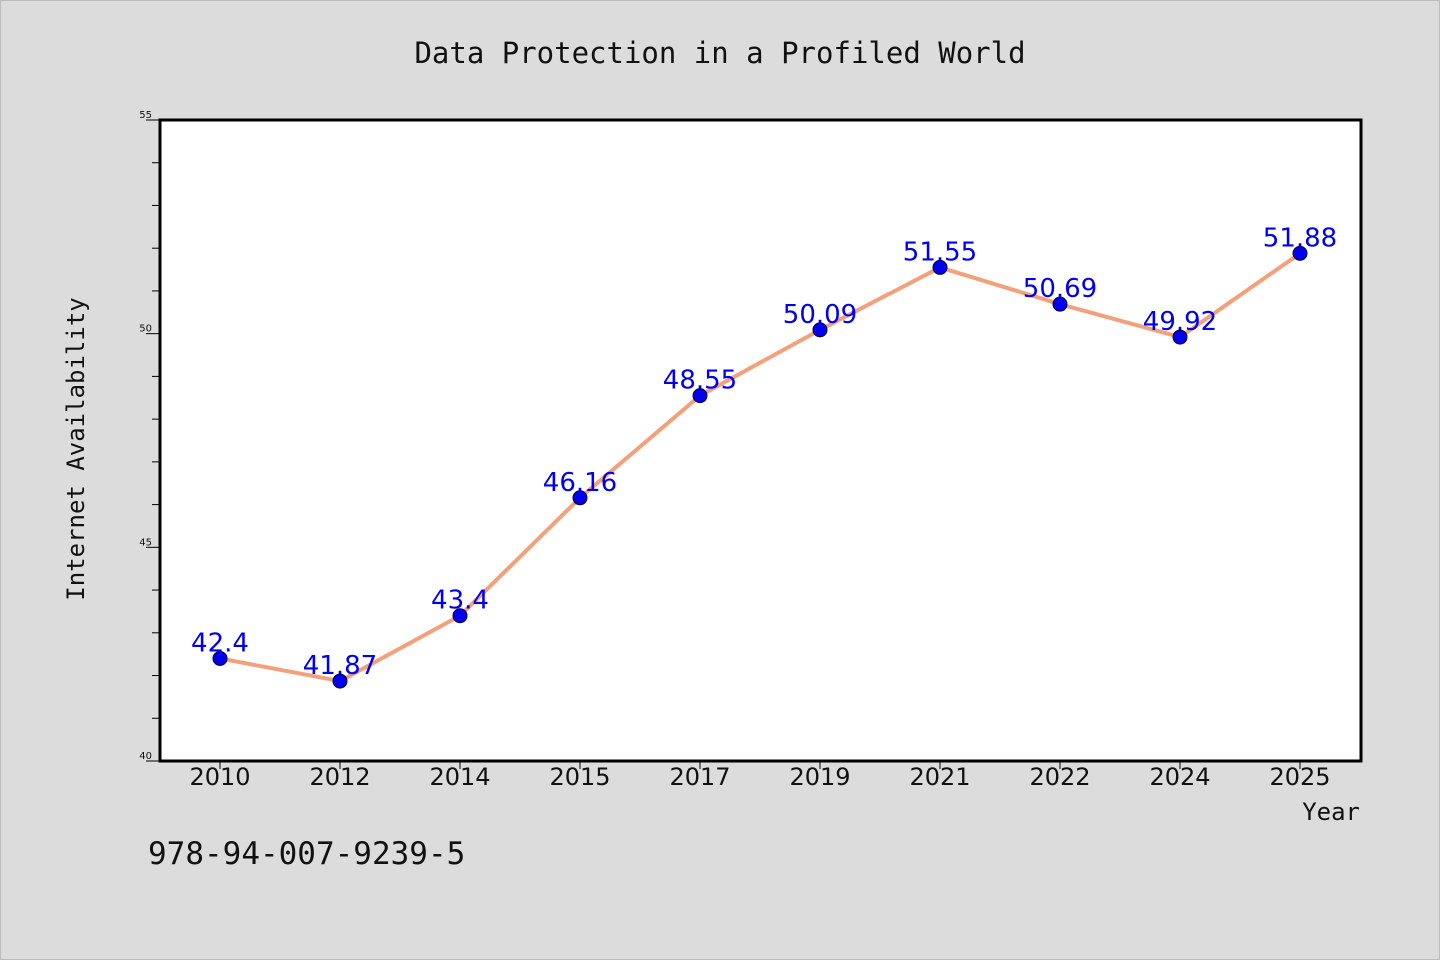 This screenshot has height=960, width=1440. Describe the element at coordinates (145, 329) in the screenshot. I see `y-tick-label: 50` at that location.